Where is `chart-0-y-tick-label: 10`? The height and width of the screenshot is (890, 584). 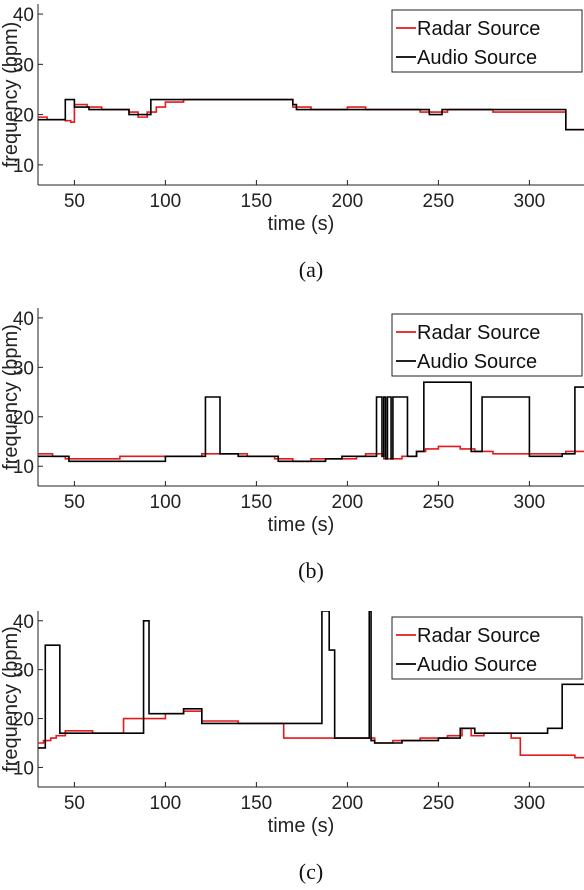
chart-0-y-tick-label: 10 is located at coordinates (23, 166).